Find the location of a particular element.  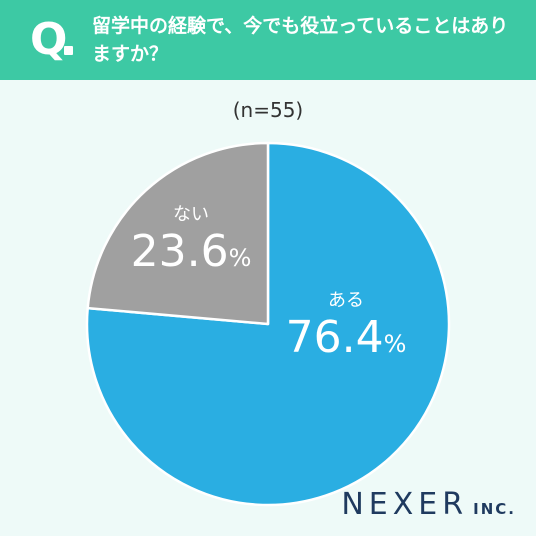

logo-main: NEXER is located at coordinates (405, 504).